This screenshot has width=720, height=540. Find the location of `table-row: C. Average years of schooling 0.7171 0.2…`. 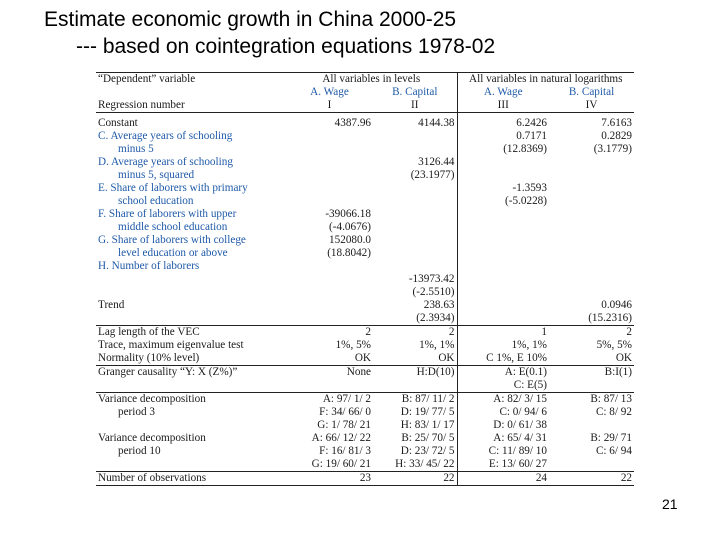

table-row: C. Average years of schooling 0.7171 0.2… is located at coordinates (365, 136).